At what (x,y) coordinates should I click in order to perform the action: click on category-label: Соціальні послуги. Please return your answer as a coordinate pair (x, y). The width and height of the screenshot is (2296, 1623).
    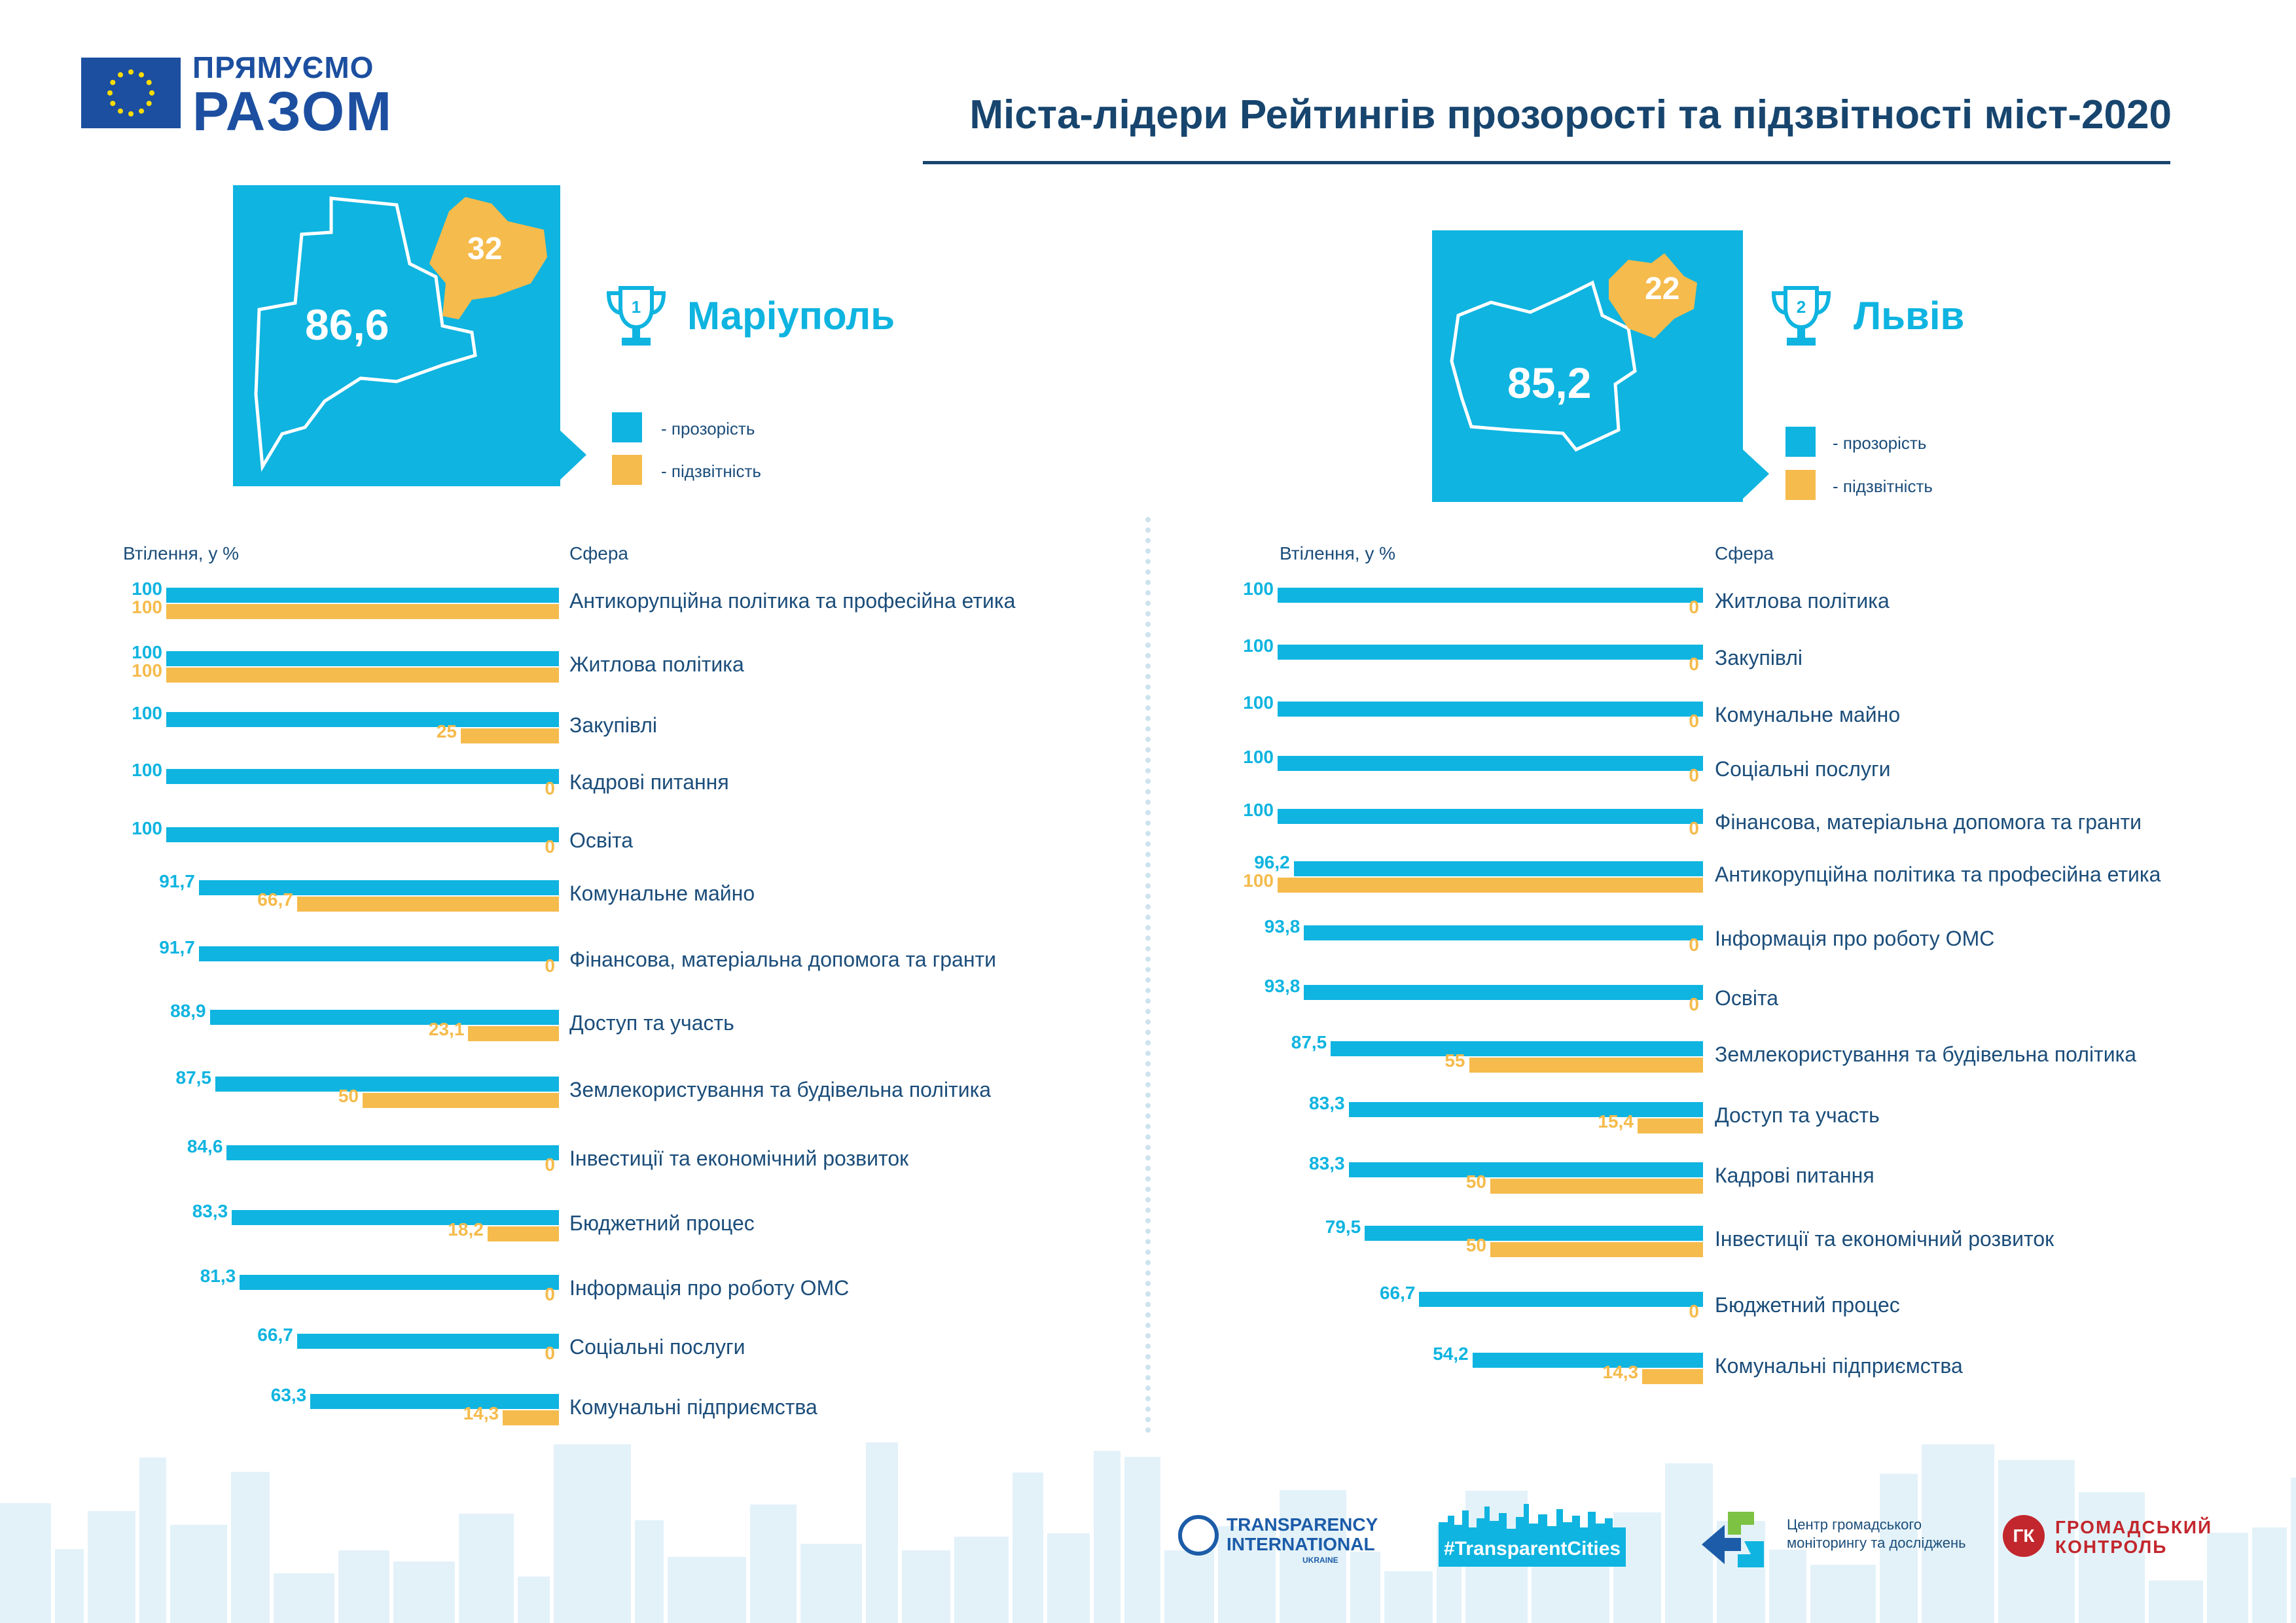
    Looking at the image, I should click on (657, 1347).